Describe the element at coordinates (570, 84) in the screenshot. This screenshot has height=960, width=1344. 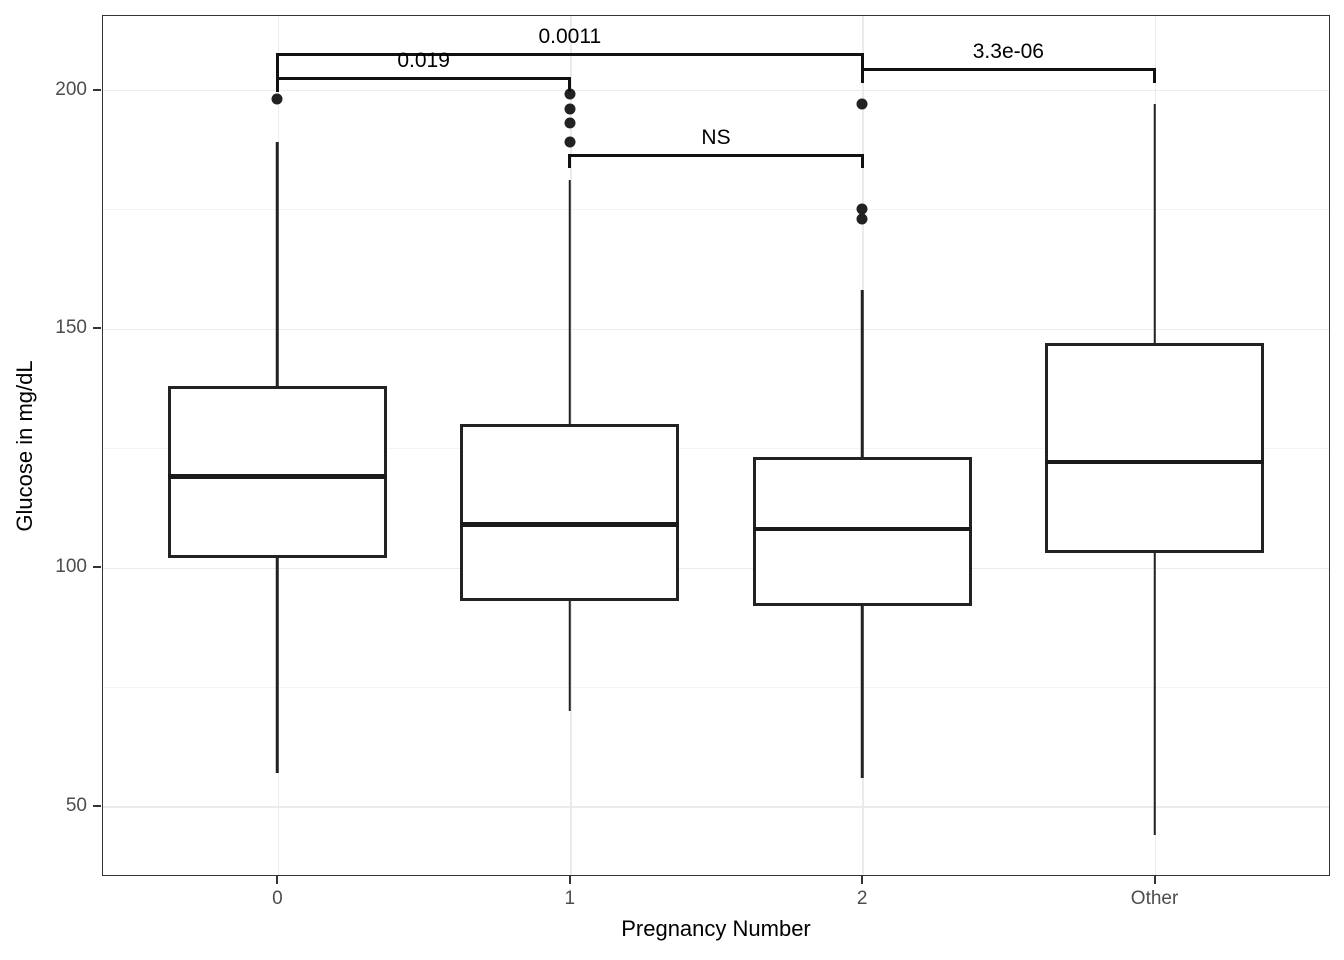
I see `bracket-tick-0.019-b` at that location.